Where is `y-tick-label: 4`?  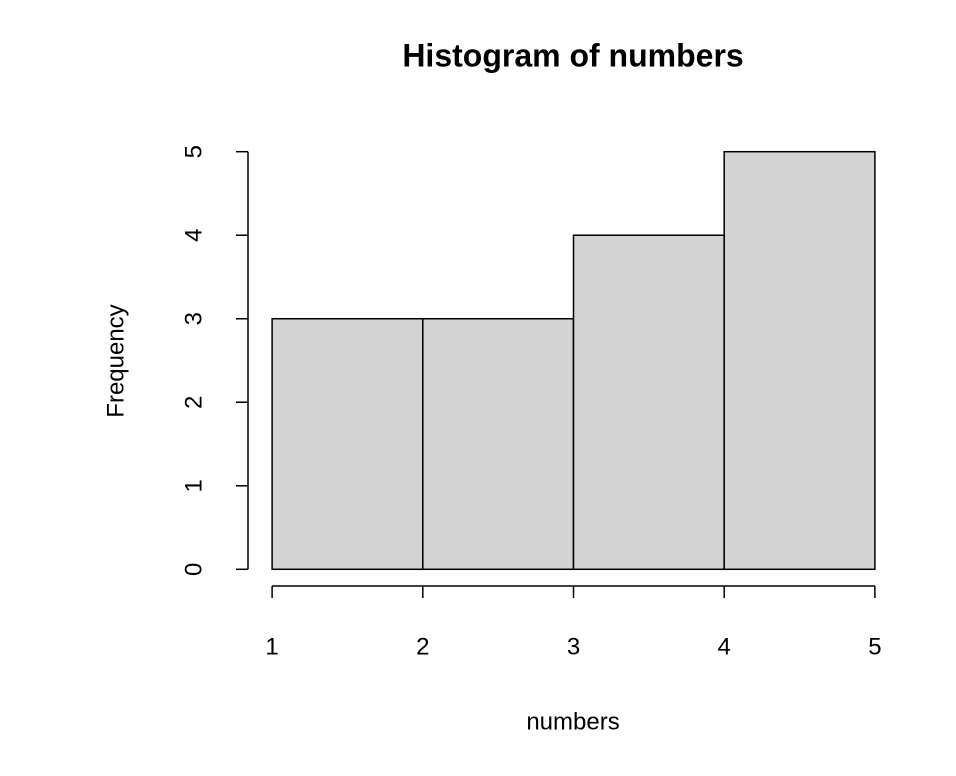
y-tick-label: 4 is located at coordinates (193, 235).